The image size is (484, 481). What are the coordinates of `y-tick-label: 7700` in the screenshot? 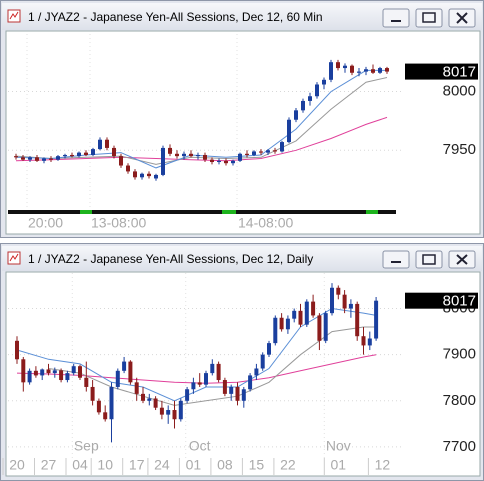 It's located at (459, 446).